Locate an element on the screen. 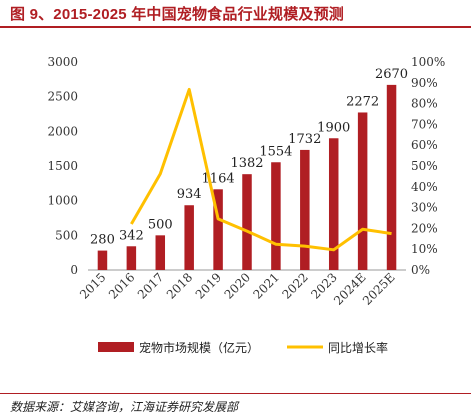 The height and width of the screenshot is (415, 471). bar-data-label: 934 is located at coordinates (189, 194).